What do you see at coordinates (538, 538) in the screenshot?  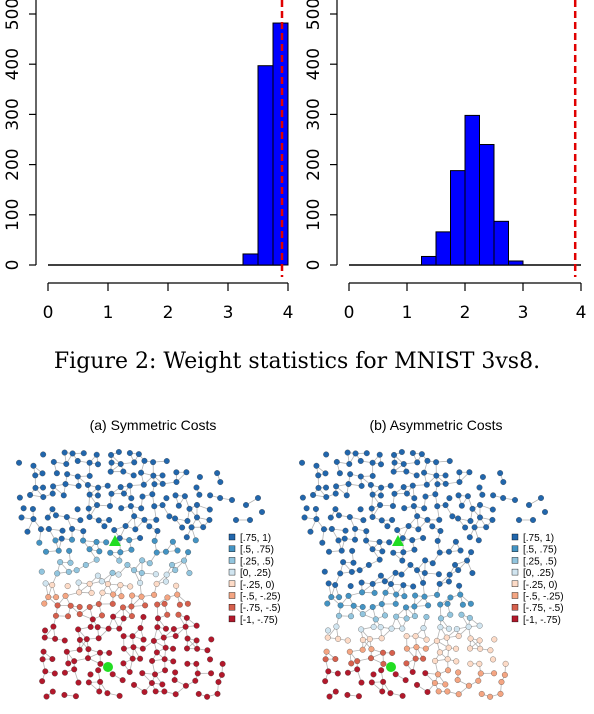 I see `legend-label: [.75, 1)` at bounding box center [538, 538].